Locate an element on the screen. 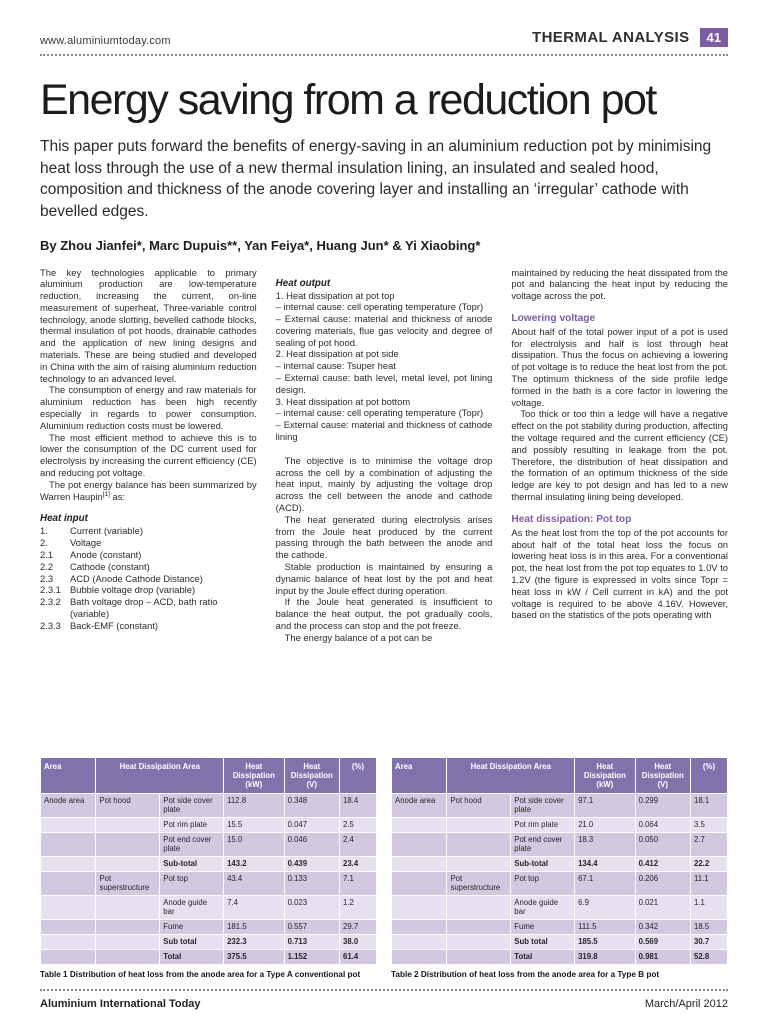  cell-kw: 319.8 is located at coordinates (605, 956).